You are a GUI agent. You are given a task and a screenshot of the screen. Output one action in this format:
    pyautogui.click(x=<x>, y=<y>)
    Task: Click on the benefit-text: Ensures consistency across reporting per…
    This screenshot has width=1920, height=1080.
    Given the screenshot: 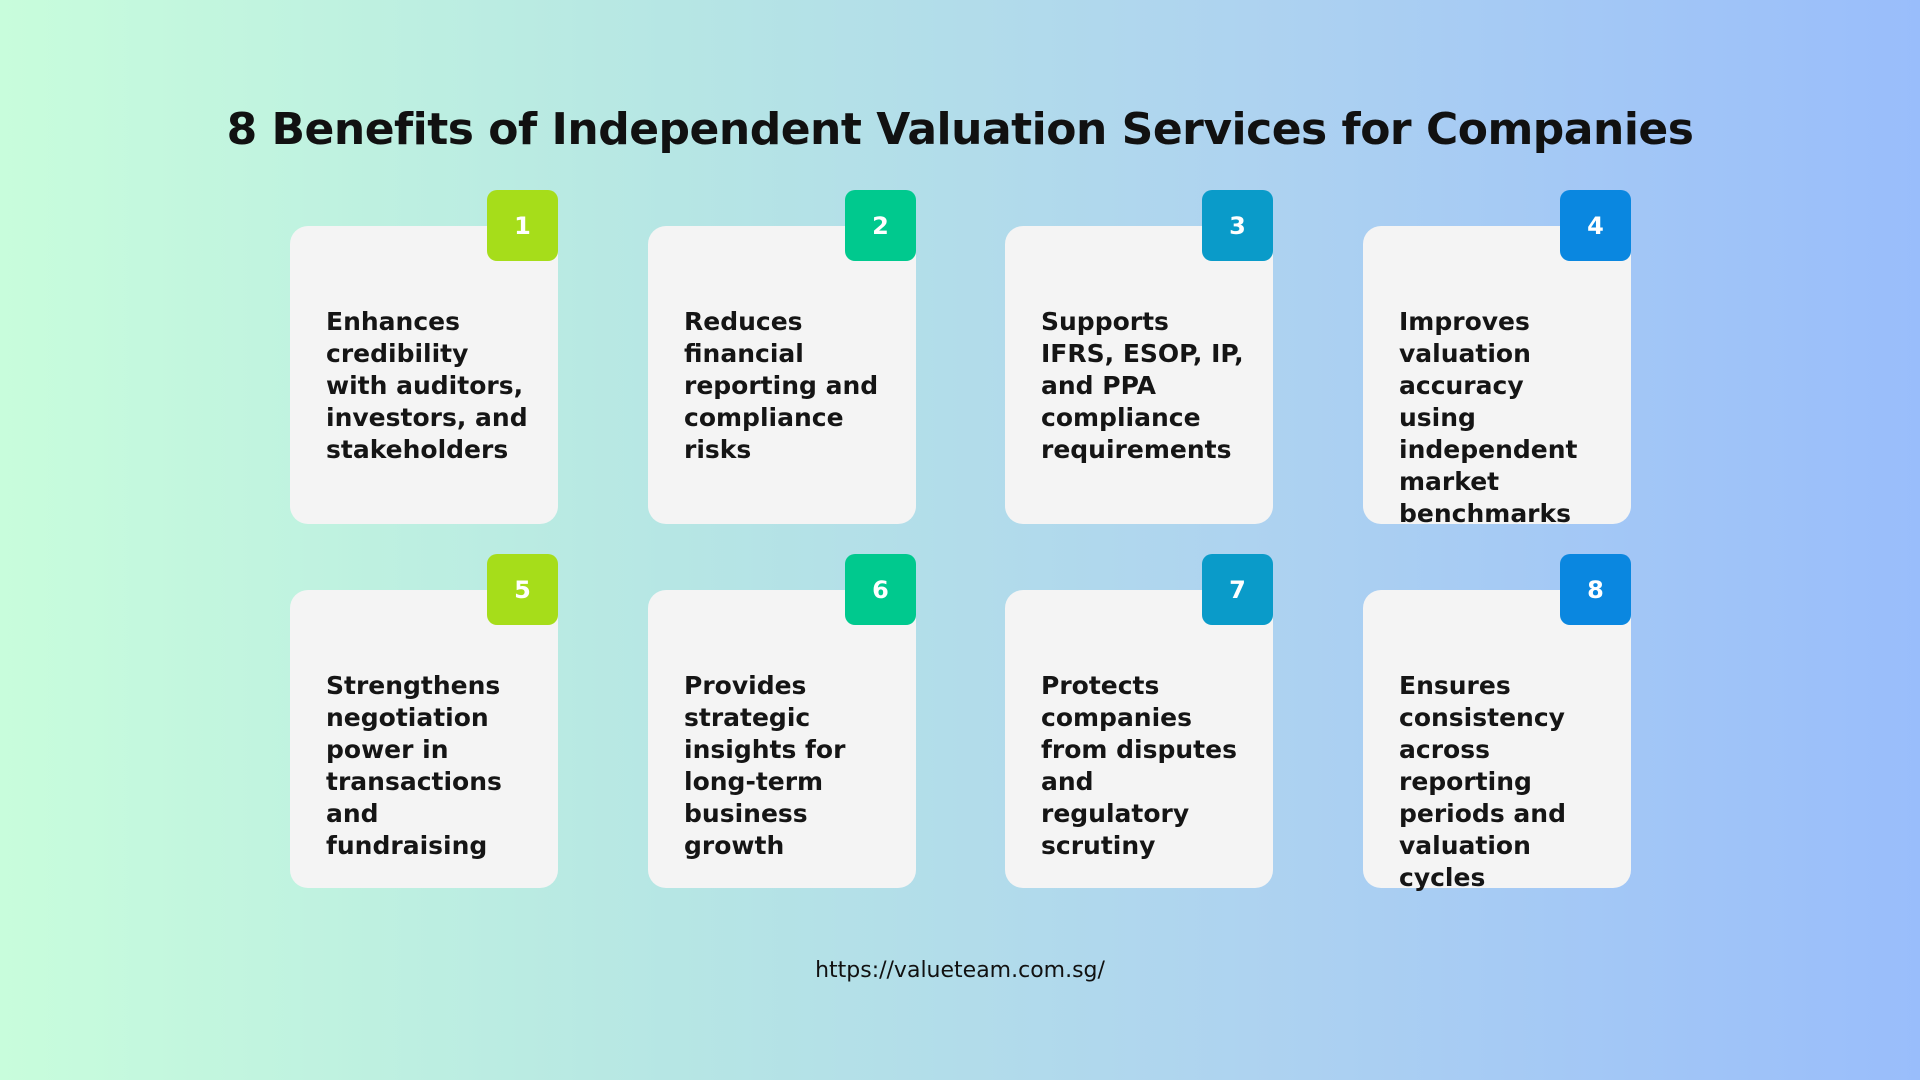 What is the action you would take?
    pyautogui.click(x=1482, y=781)
    